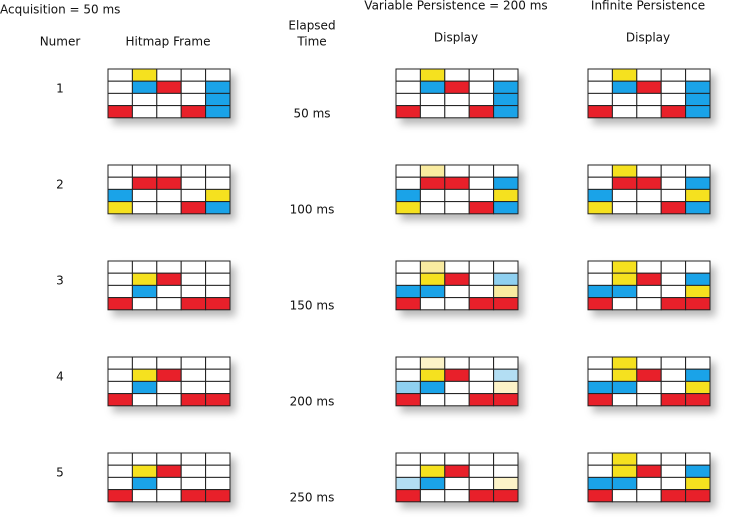 This screenshot has width=736, height=529. Describe the element at coordinates (60, 185) in the screenshot. I see `row-number: 2` at that location.